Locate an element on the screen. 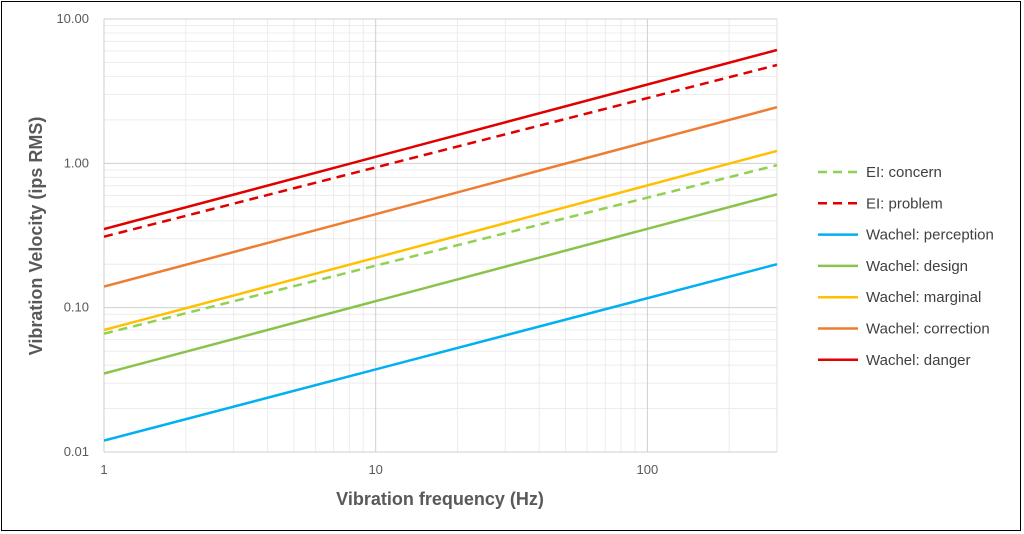 The image size is (1024, 534). y-axis-title: Vibration Velocity (ips RMS) is located at coordinates (36, 236).